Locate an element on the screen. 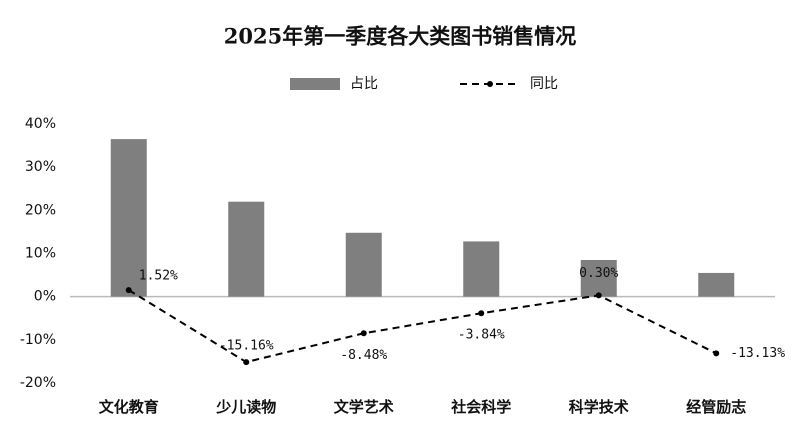  data-label: 0.30% is located at coordinates (598, 273).